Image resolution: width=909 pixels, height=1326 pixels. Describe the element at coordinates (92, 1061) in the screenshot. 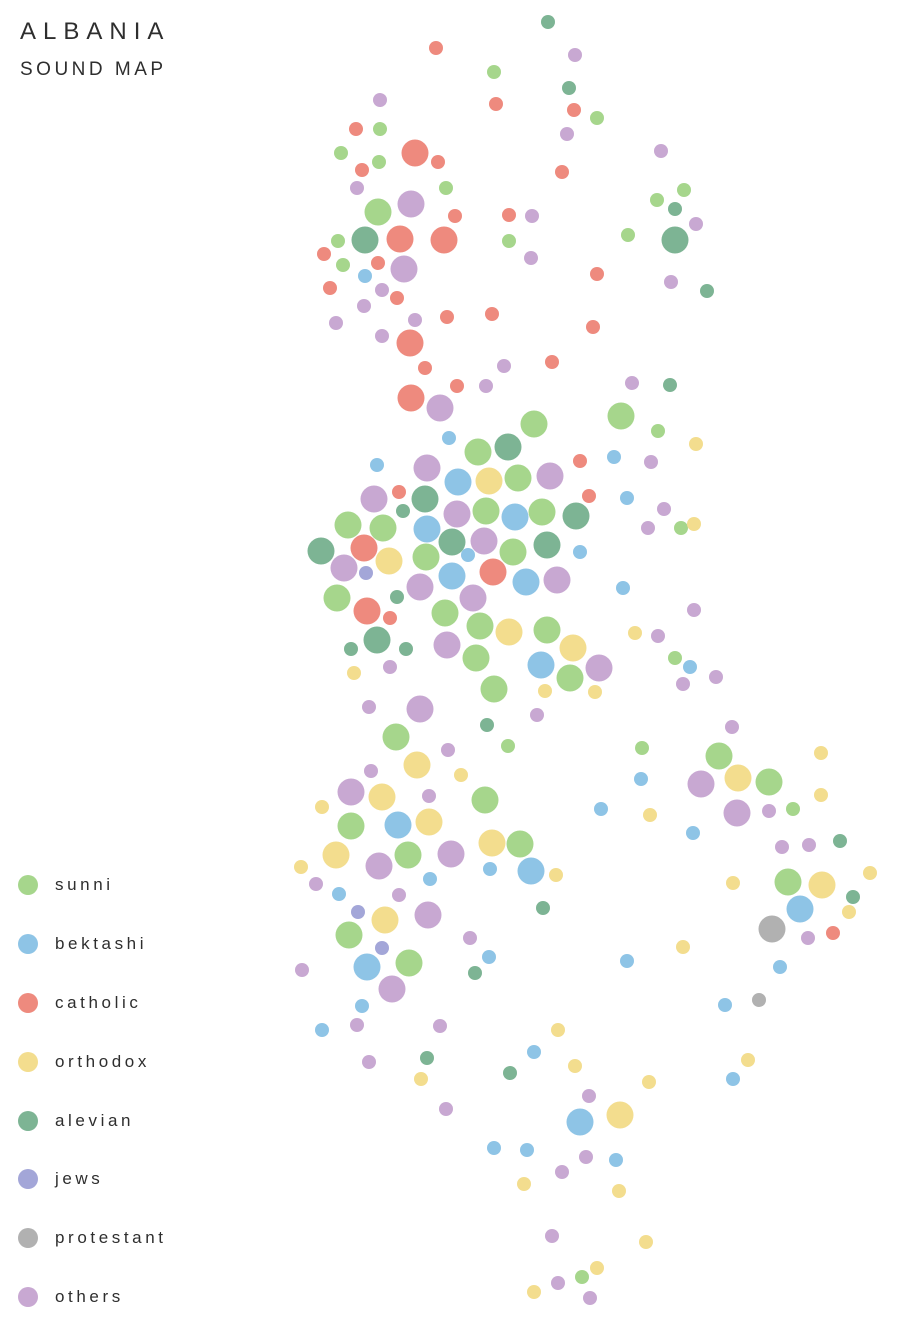

I see `legend-item-orthodox: orthodox` at that location.